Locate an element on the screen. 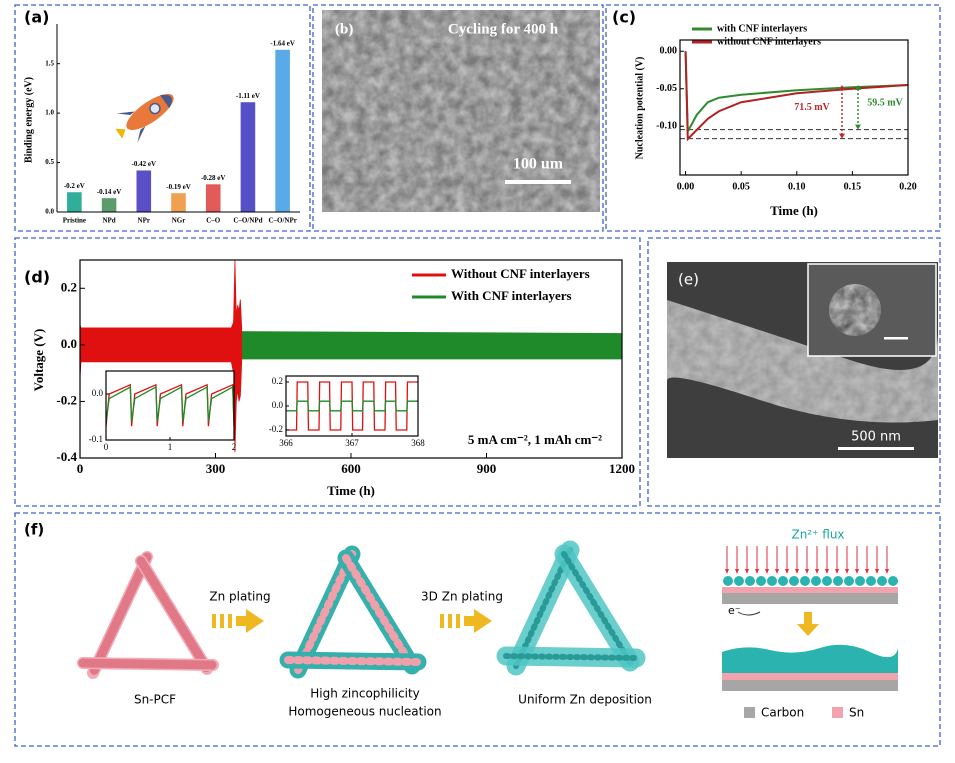 The image size is (955, 763). y-tick-label: -0.10 is located at coordinates (666, 126).